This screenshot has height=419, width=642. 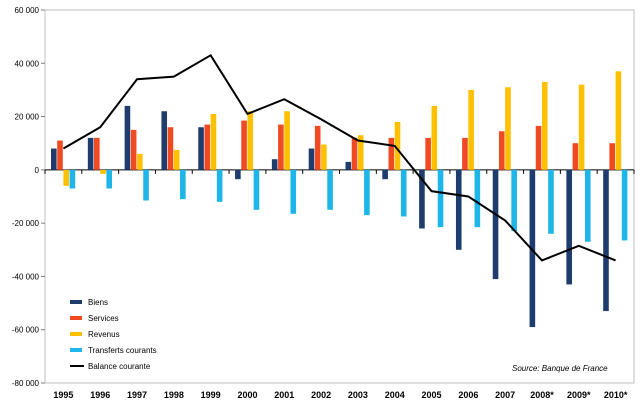 What do you see at coordinates (119, 366) in the screenshot?
I see `legend-label: Balance courante` at bounding box center [119, 366].